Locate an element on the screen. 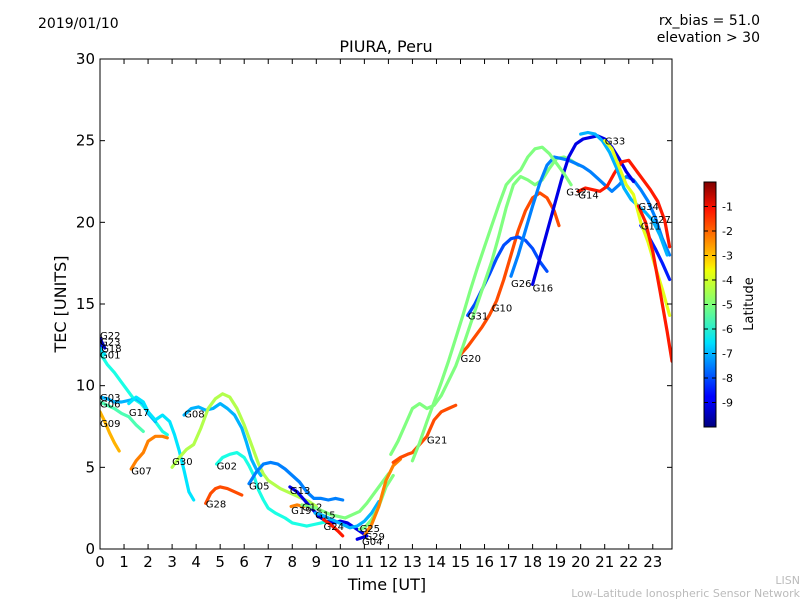 The width and height of the screenshot is (800, 600). series-g17 is located at coordinates (161, 448).